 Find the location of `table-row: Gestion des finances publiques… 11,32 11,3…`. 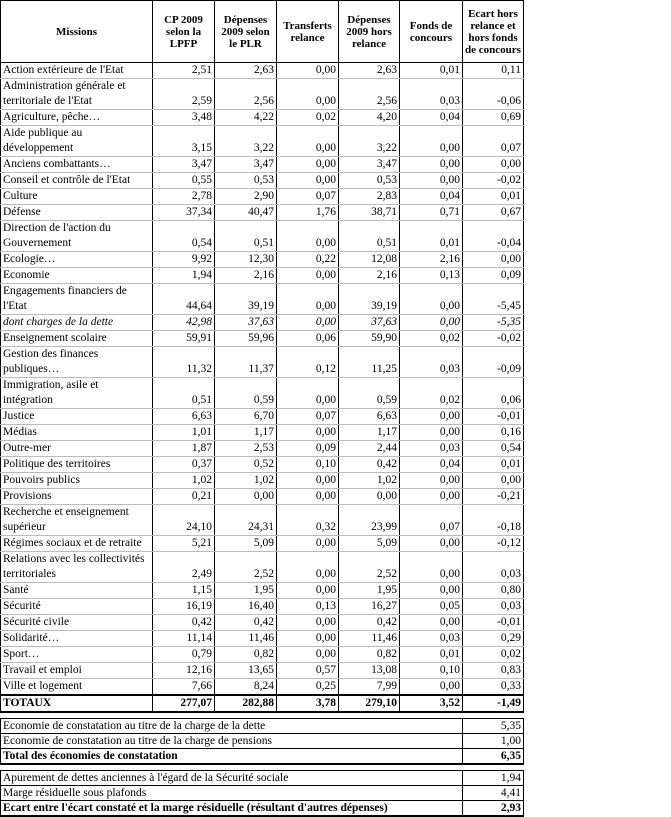

table-row: Gestion des finances publiques… 11,32 11,3… is located at coordinates (262, 362).